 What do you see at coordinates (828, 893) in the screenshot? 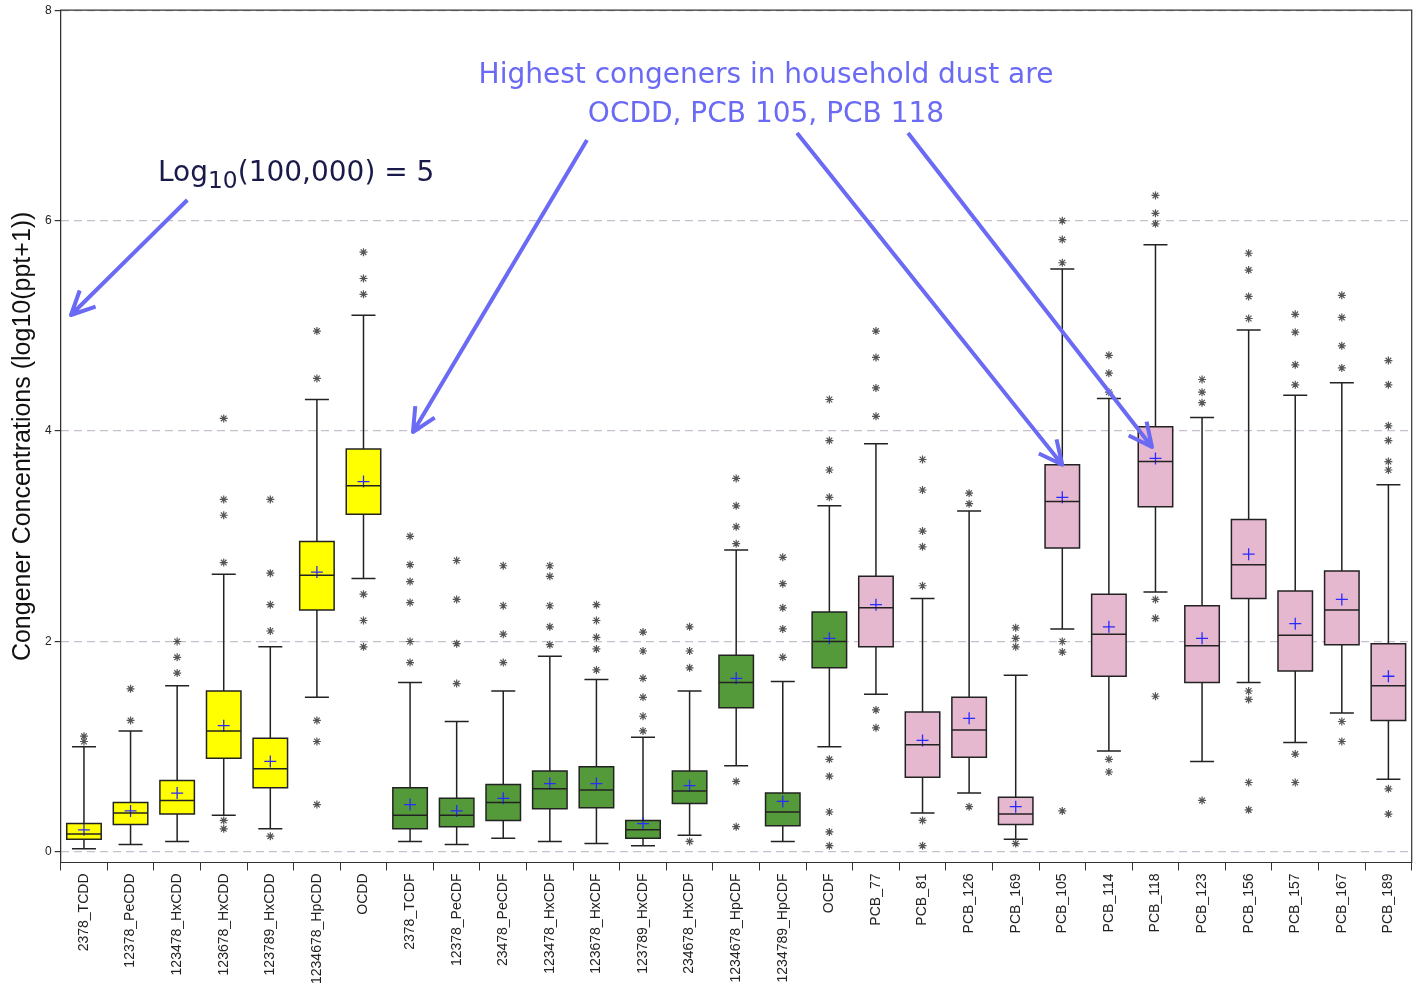
I see `x-tick-label: OCDF` at bounding box center [828, 893].